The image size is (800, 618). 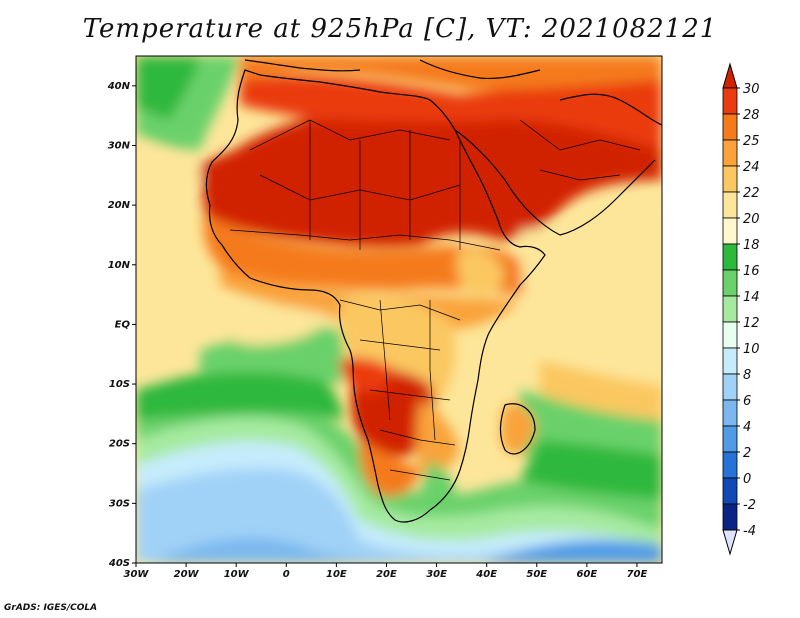 What do you see at coordinates (747, 375) in the screenshot?
I see `colorbar-label: 8` at bounding box center [747, 375].